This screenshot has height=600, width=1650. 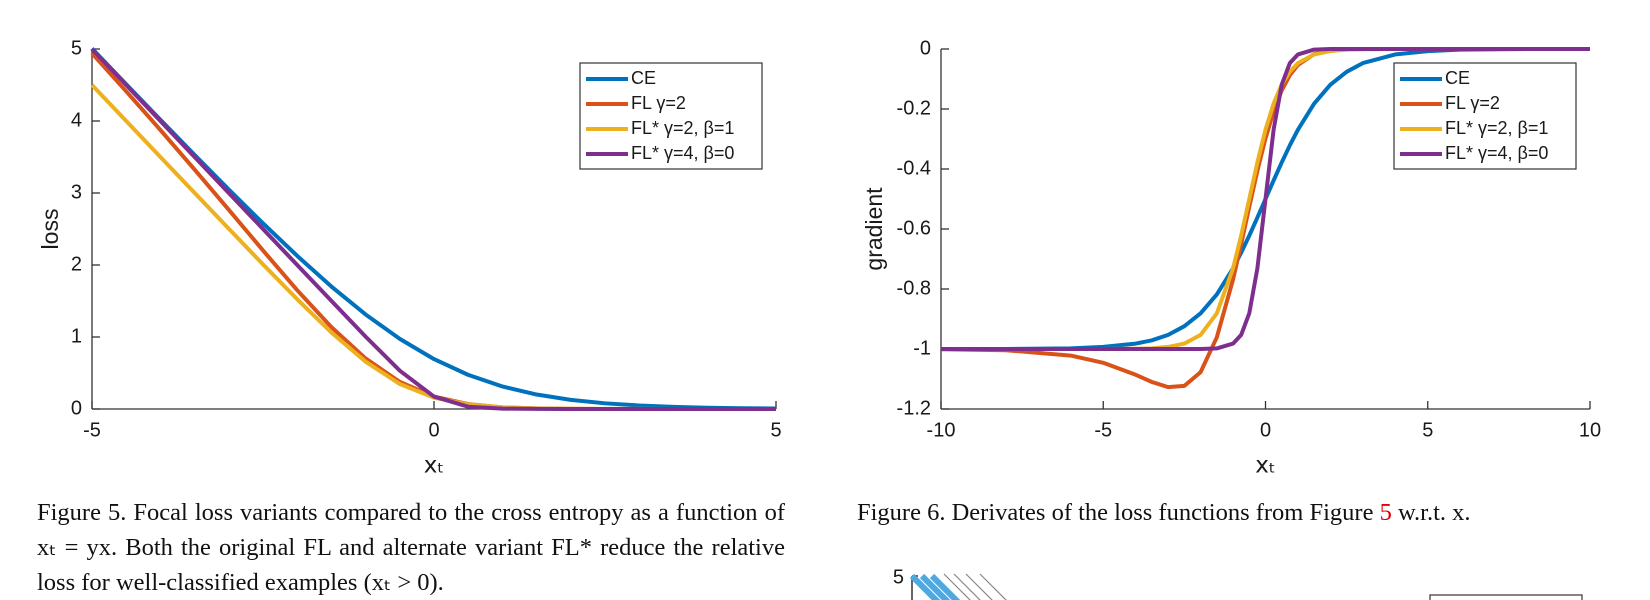 What do you see at coordinates (1385, 512) in the screenshot?
I see `figure-reference: 5` at bounding box center [1385, 512].